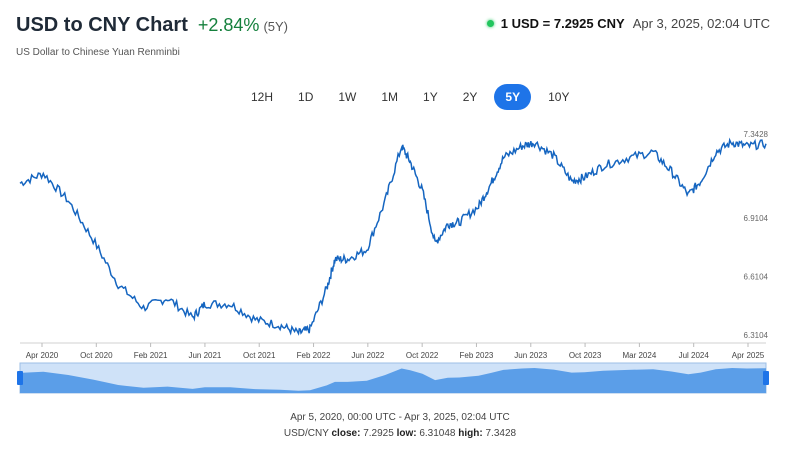 This screenshot has width=800, height=450. What do you see at coordinates (262, 97) in the screenshot?
I see `range-button-12h: 12H` at bounding box center [262, 97].